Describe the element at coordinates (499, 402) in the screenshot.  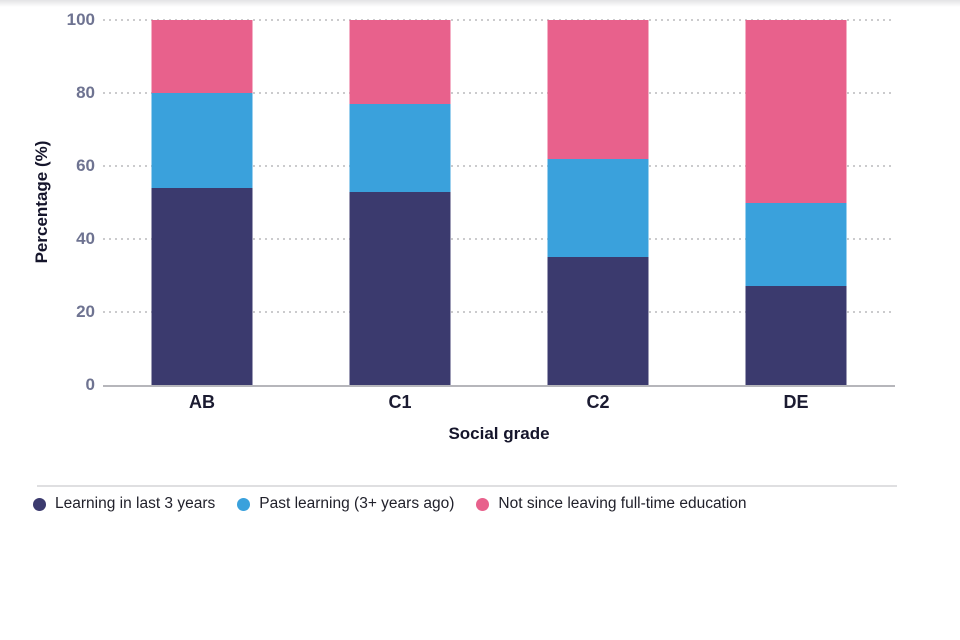
I see `x-axis-category-labels: AB C1 C2 DE` at that location.